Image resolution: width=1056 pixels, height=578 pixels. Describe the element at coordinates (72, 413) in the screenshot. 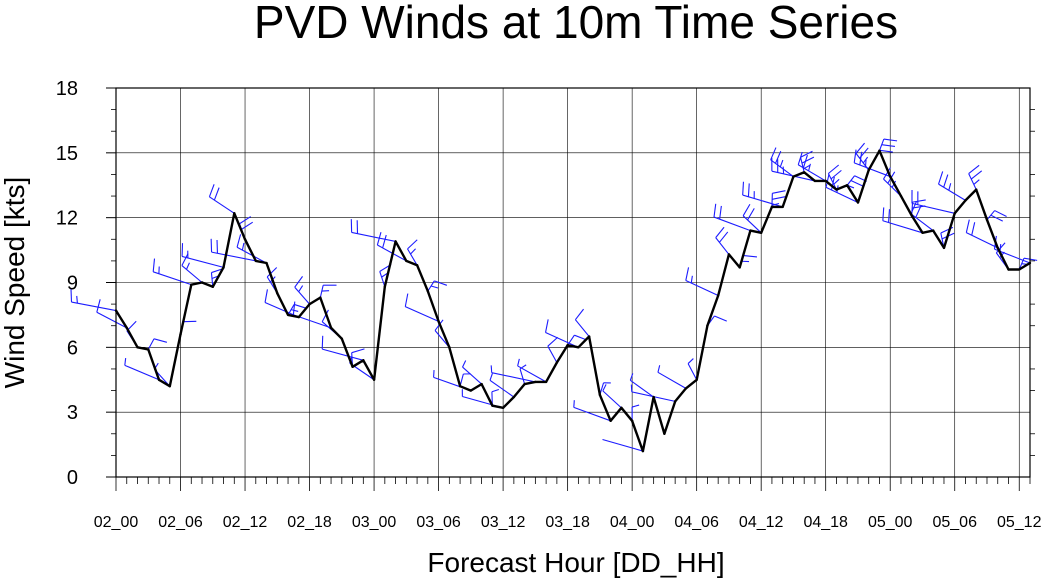

I see `y-tick-label: 3` at that location.